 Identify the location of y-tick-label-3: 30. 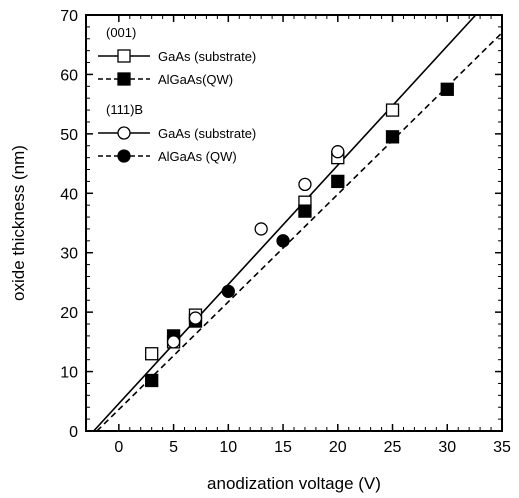
(69, 254).